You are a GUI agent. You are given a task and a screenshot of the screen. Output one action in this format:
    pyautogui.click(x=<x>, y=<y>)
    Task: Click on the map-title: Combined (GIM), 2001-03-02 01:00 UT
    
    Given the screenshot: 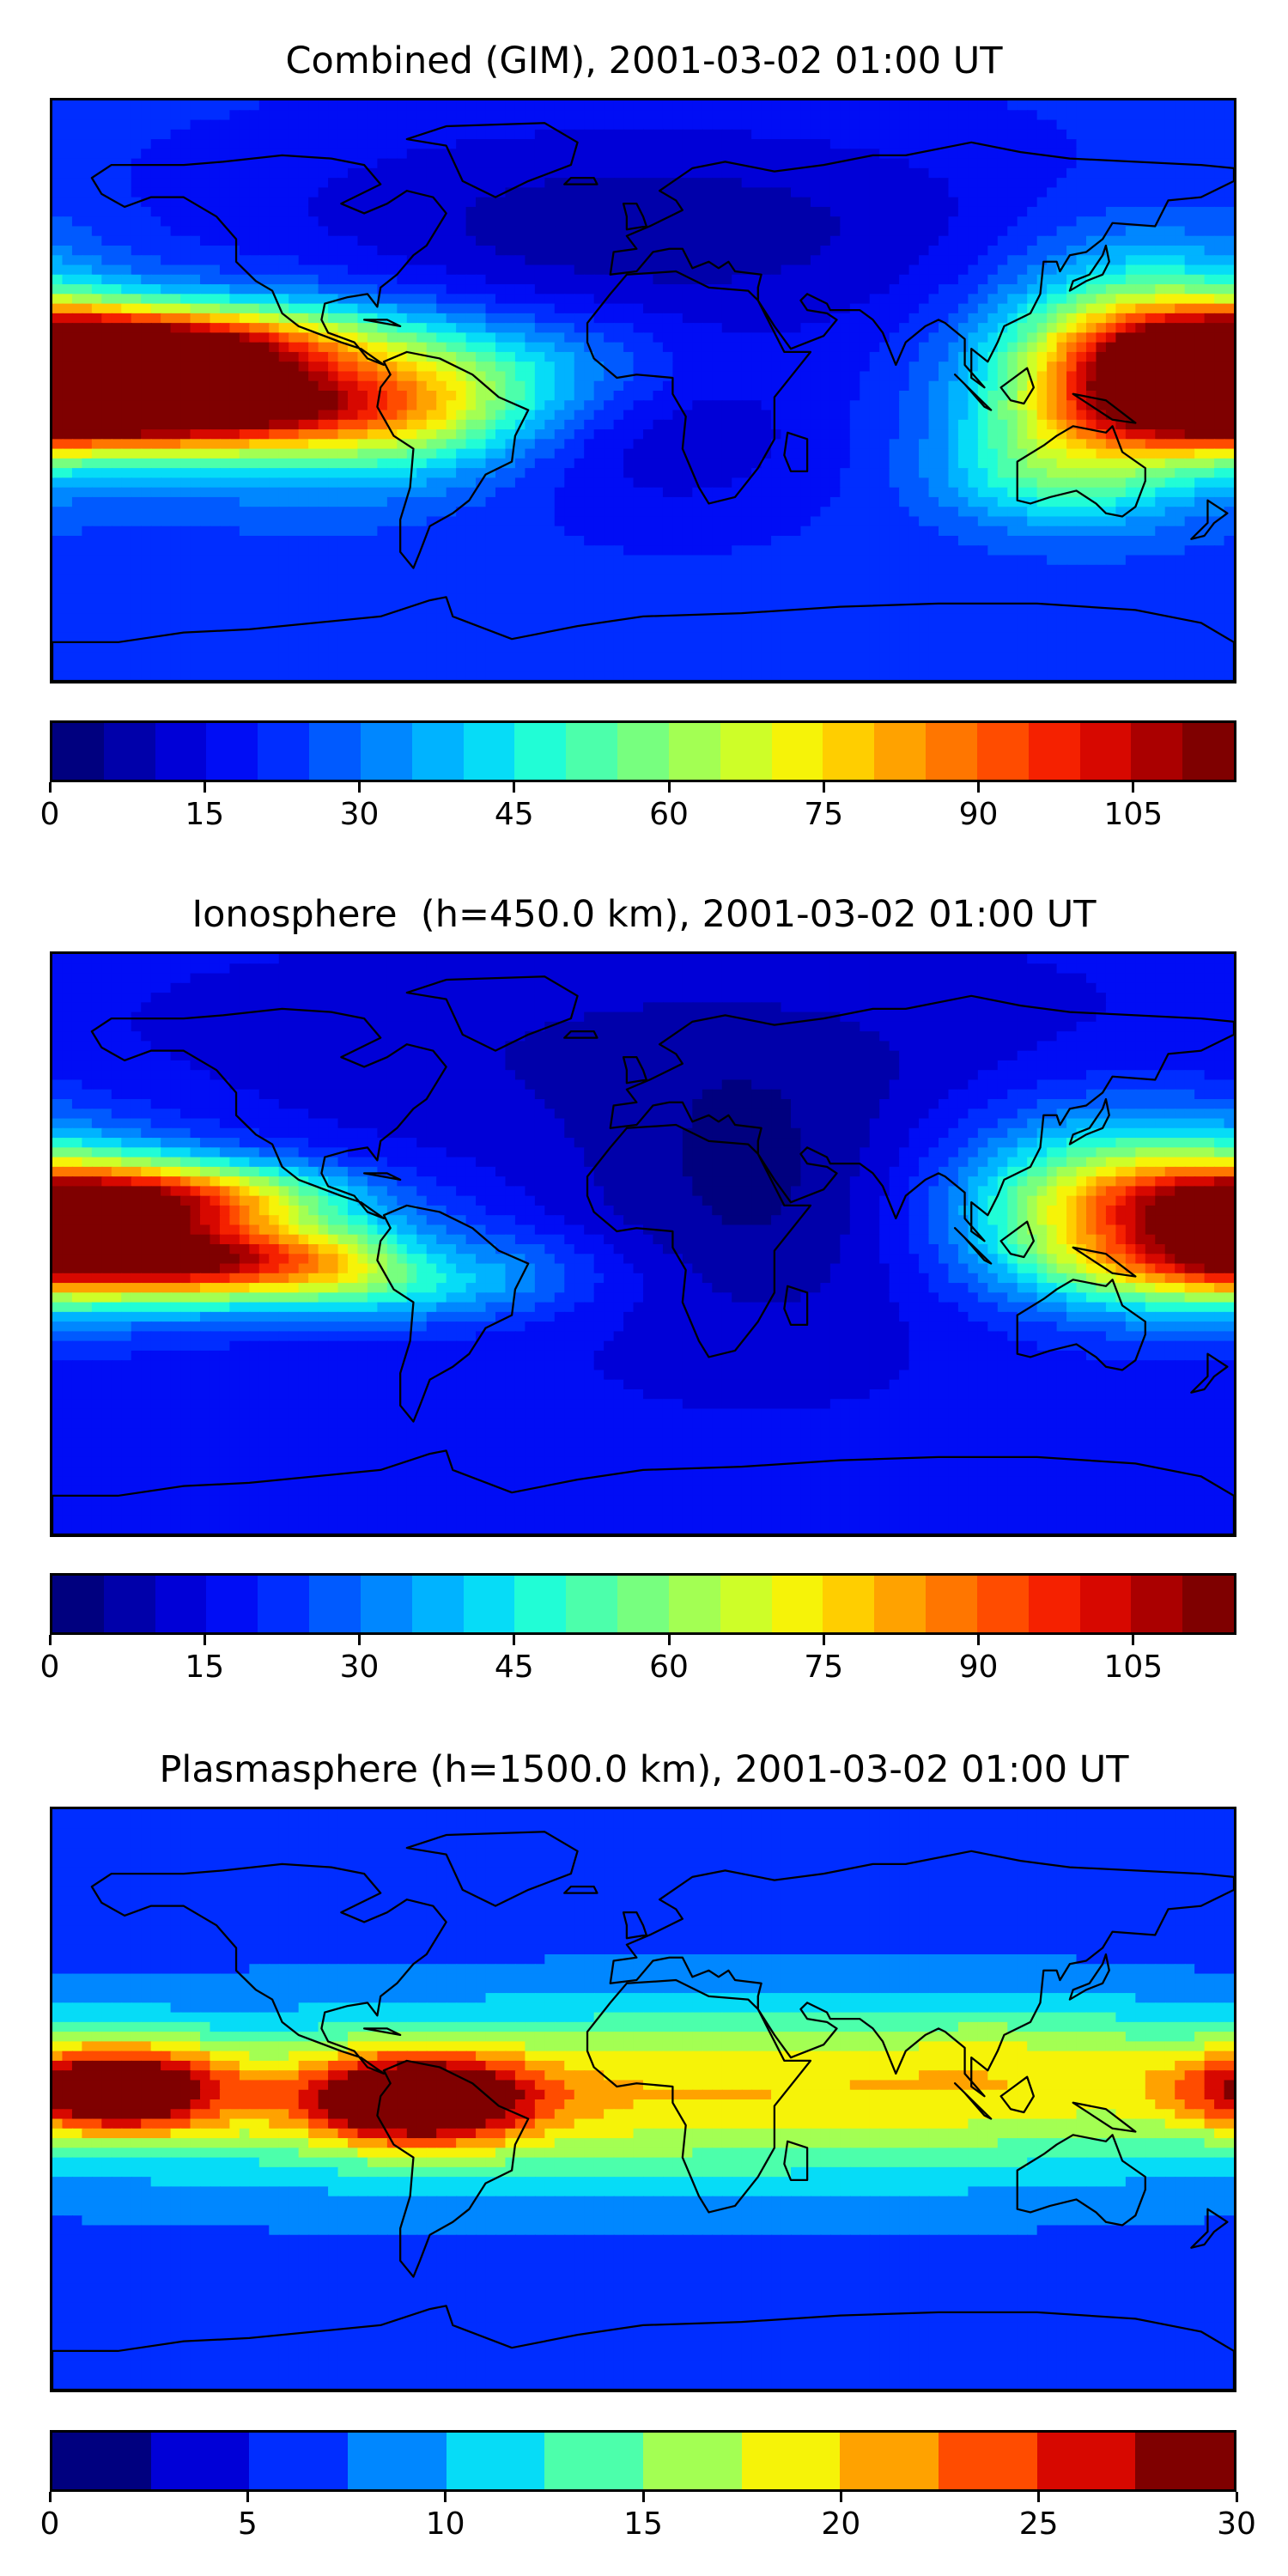 What is the action you would take?
    pyautogui.click(x=644, y=61)
    